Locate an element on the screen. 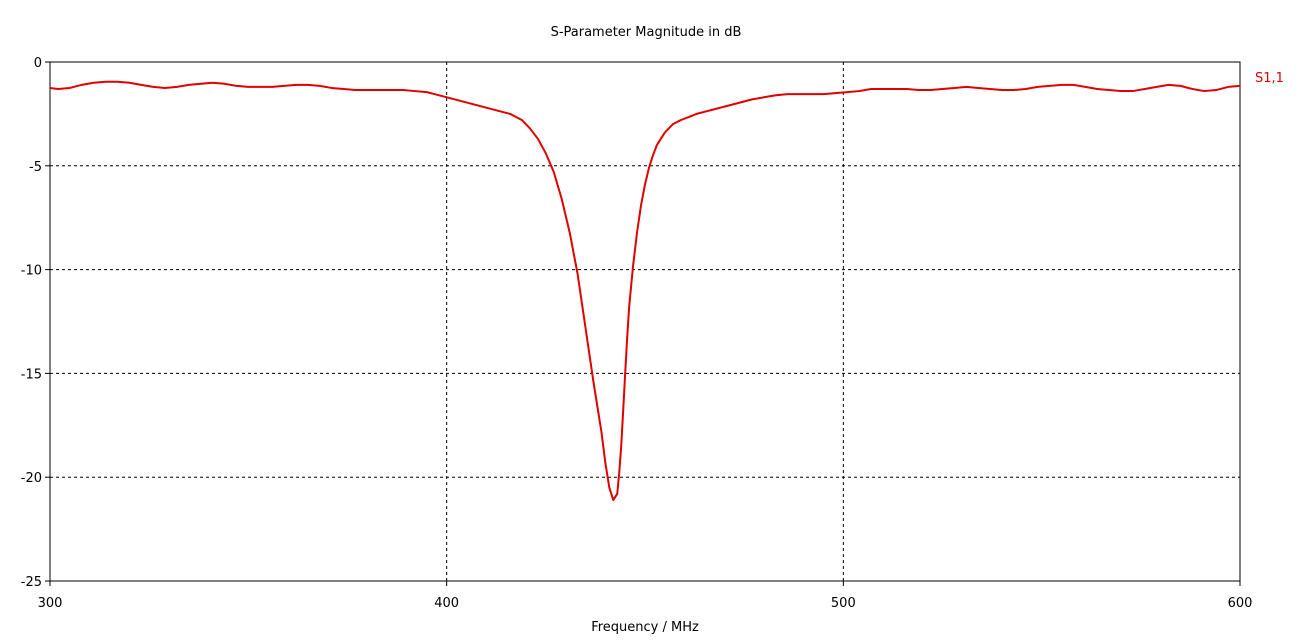 This screenshot has height=644, width=1311. y-tick-label: -25 is located at coordinates (31, 582).